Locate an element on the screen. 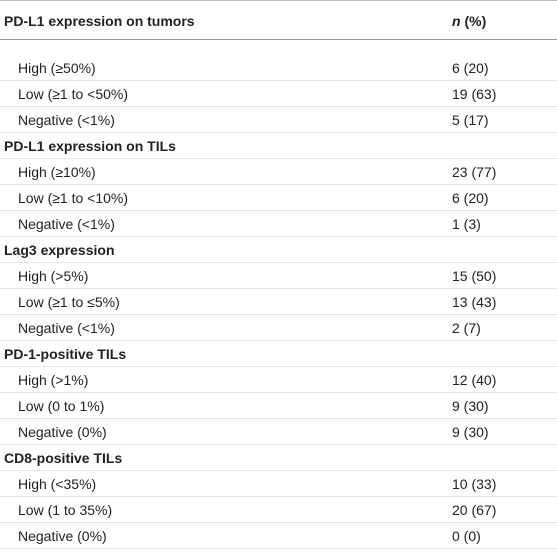 The width and height of the screenshot is (557, 552). data-row: Low (≥1 to ≤5%) 13 (43) is located at coordinates (278, 302).